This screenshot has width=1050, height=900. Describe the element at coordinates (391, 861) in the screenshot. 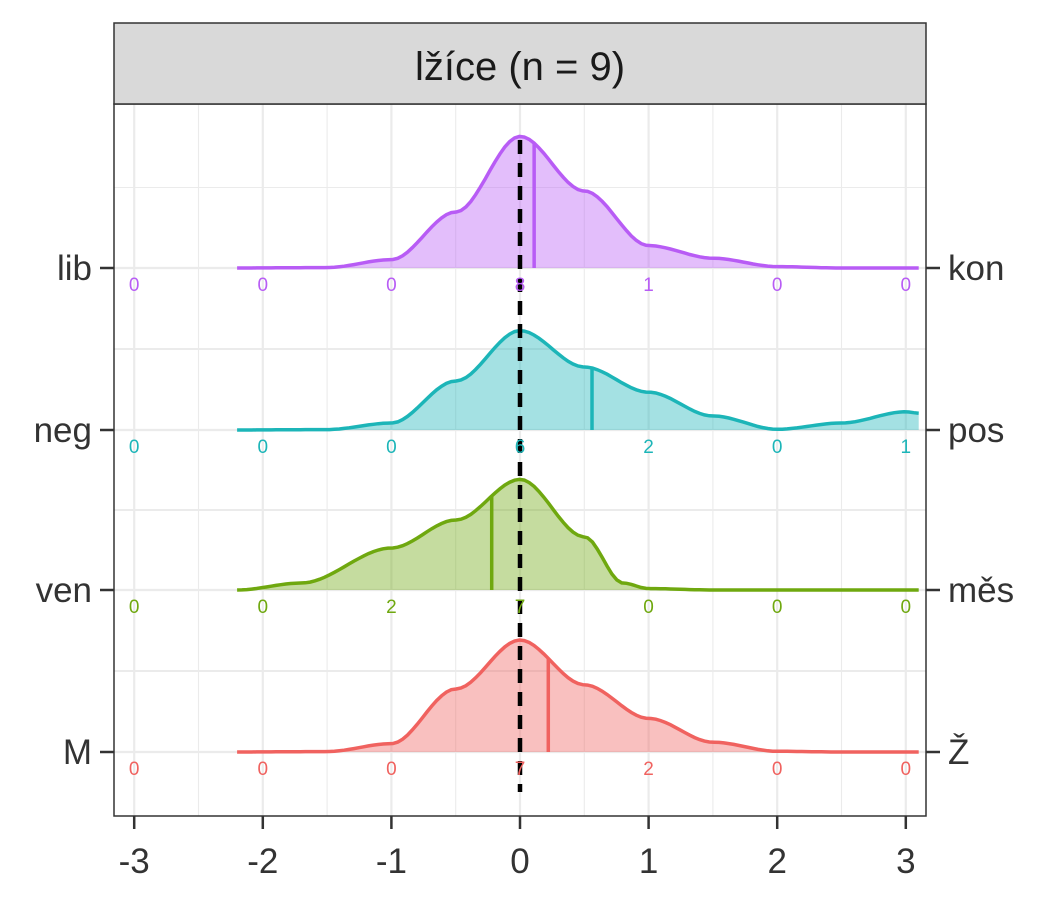

I see `x-tick-label: -1` at that location.